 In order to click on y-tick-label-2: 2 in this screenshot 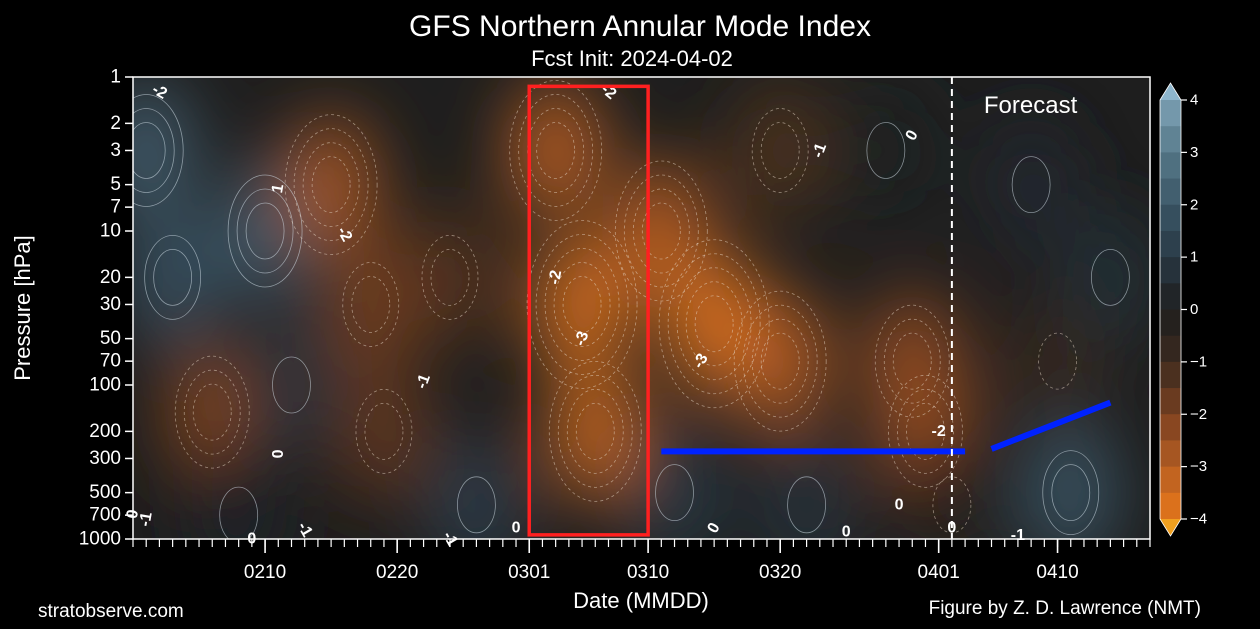, I will do `click(115, 123)`.